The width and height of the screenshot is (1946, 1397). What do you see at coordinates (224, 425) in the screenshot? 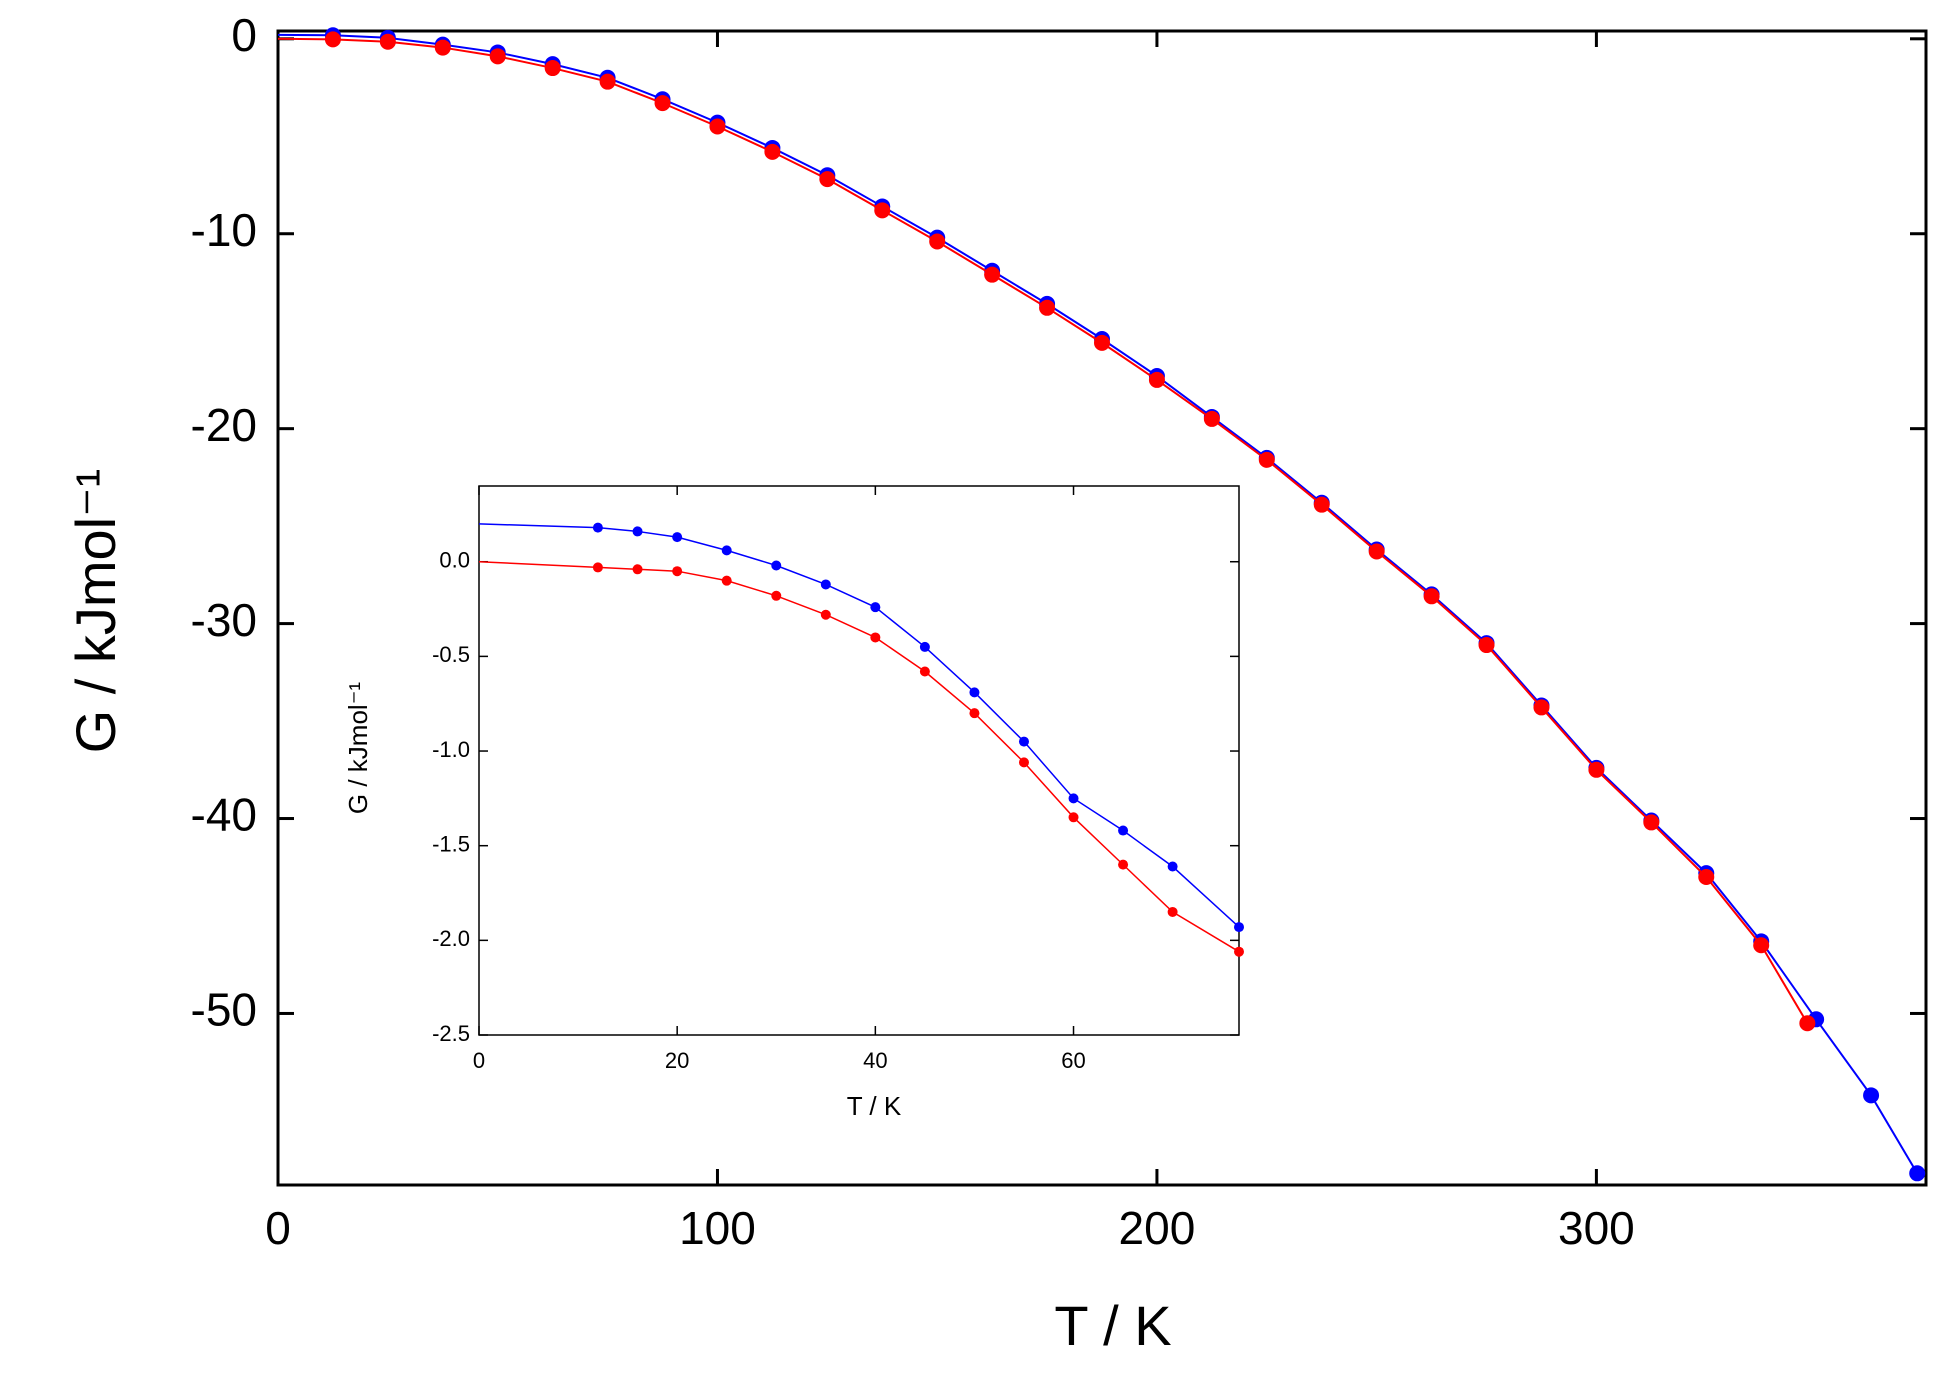
I see `y-tick-label: -20` at bounding box center [224, 425].